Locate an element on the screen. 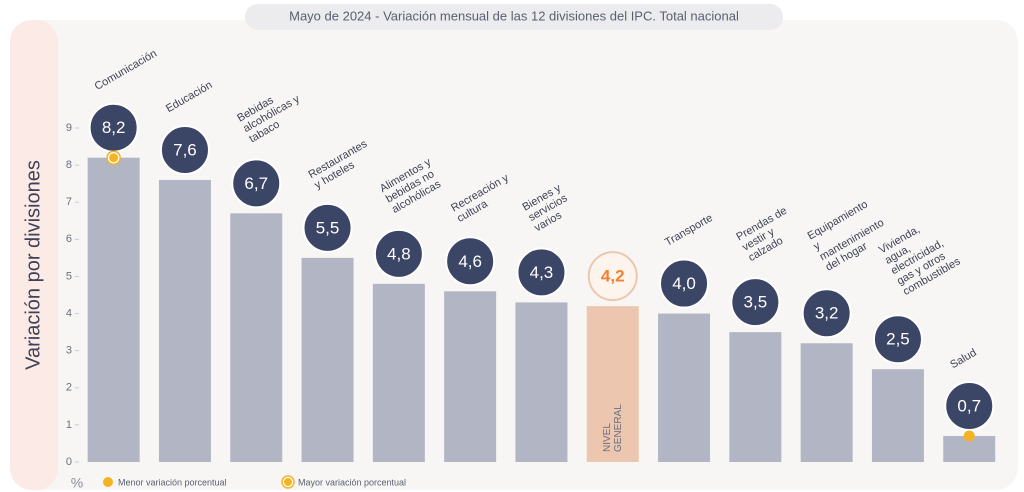  value-label: 4,8 is located at coordinates (399, 253).